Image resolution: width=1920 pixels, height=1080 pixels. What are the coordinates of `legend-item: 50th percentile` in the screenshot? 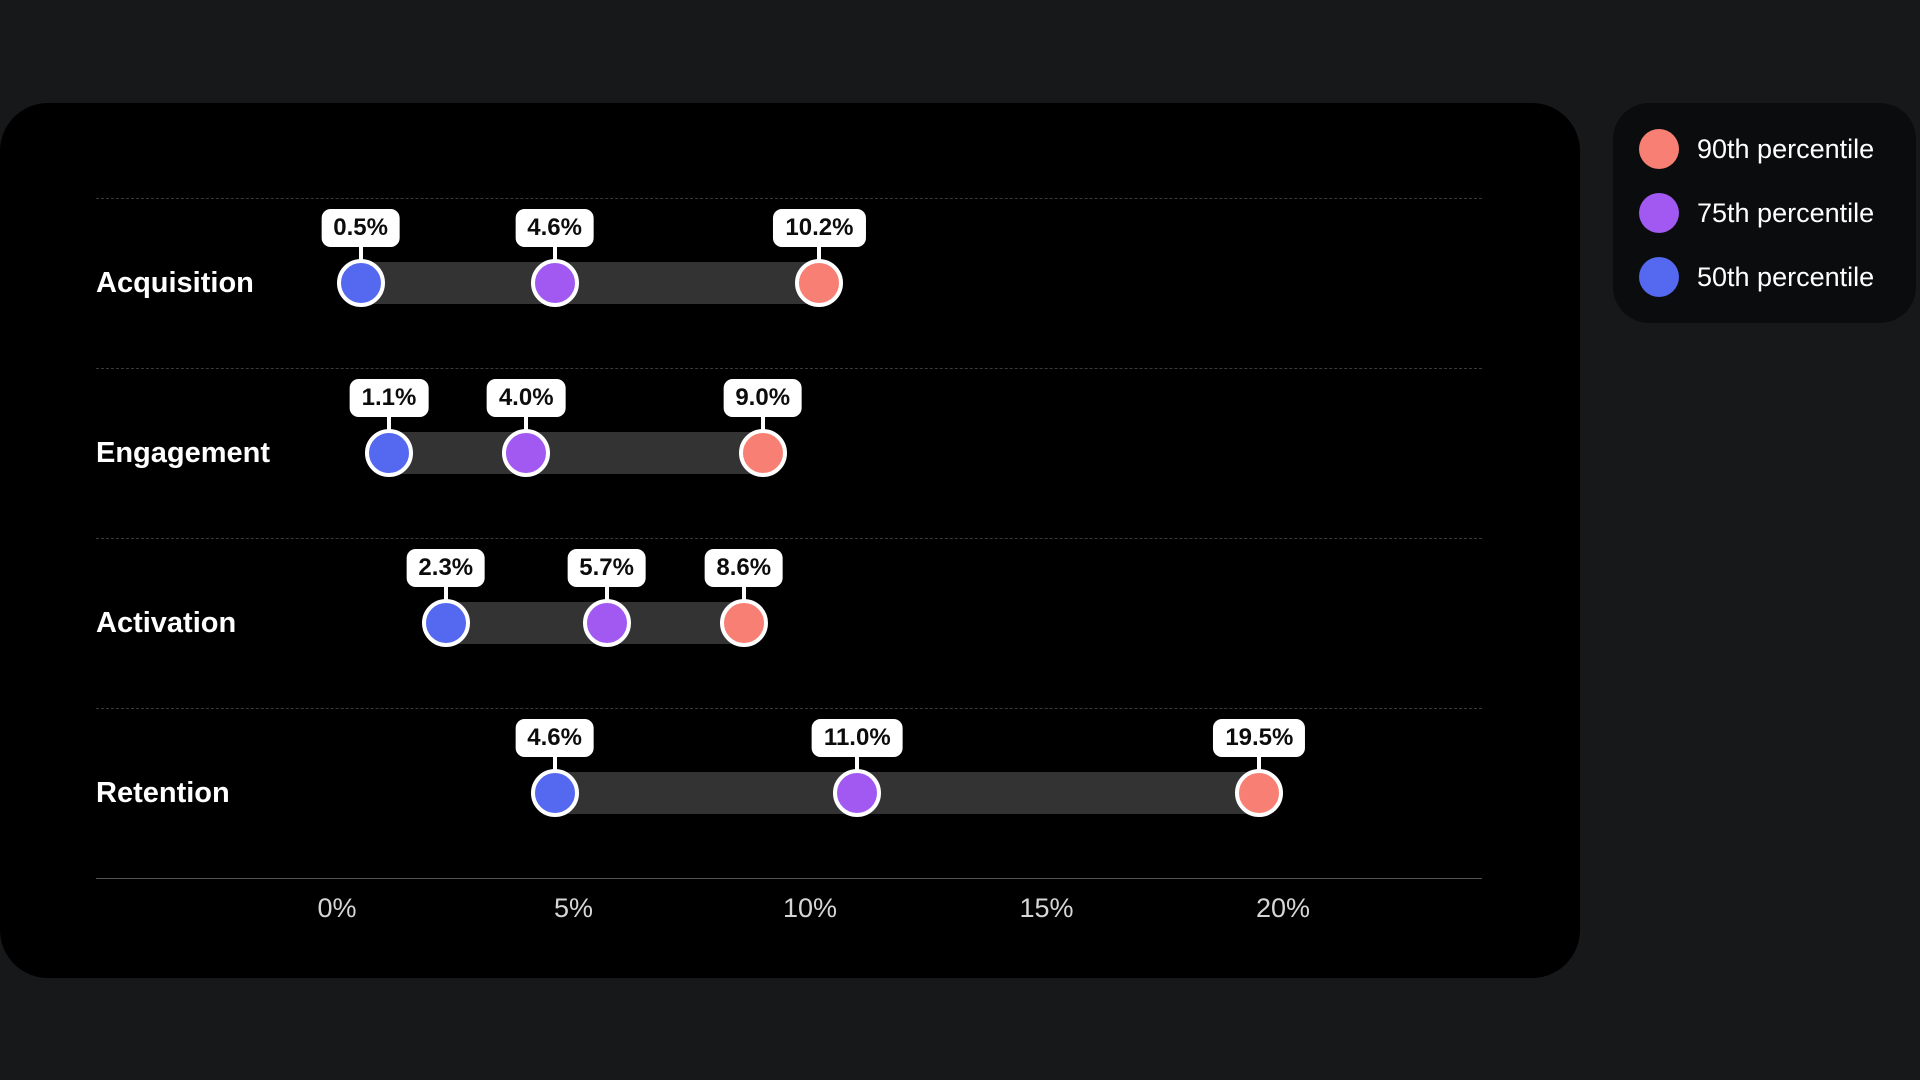 It's located at (1777, 277).